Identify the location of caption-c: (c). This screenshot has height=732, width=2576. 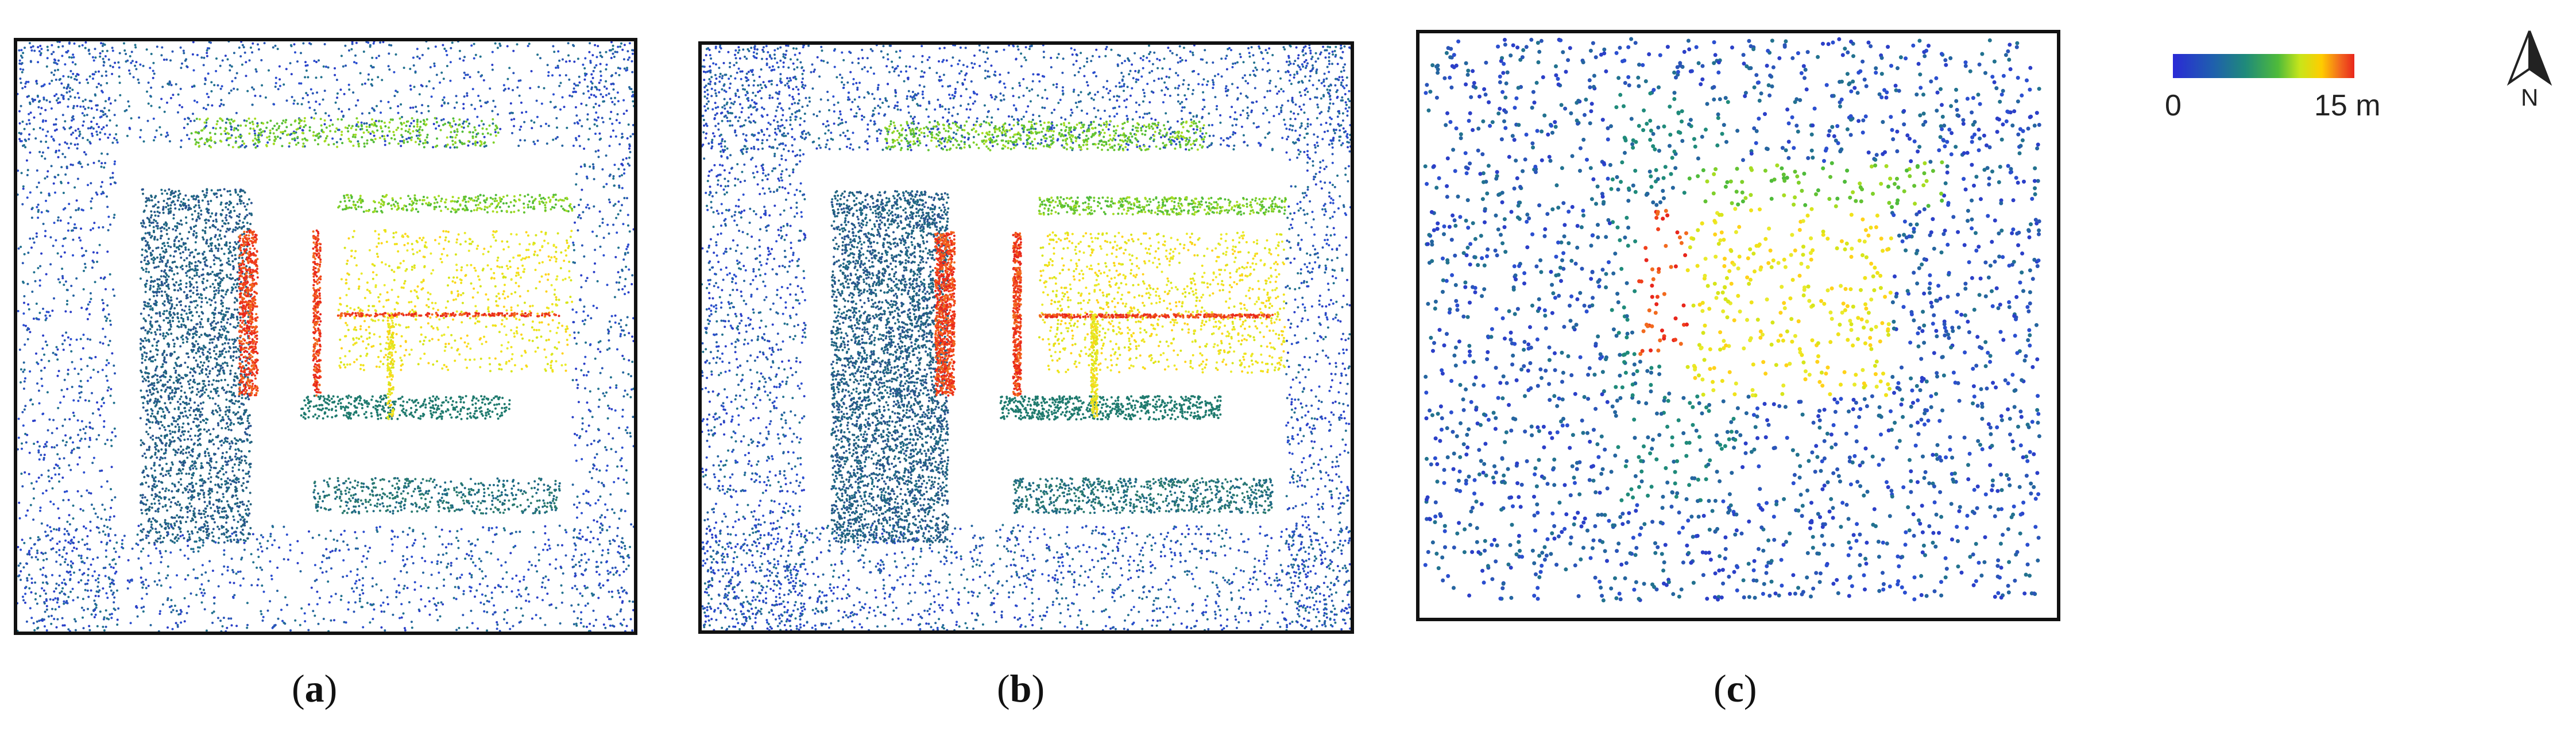
(1735, 688).